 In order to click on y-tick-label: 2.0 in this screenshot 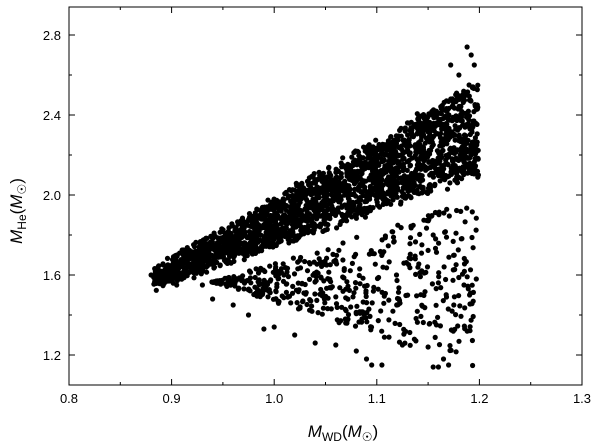, I will do `click(52, 195)`.